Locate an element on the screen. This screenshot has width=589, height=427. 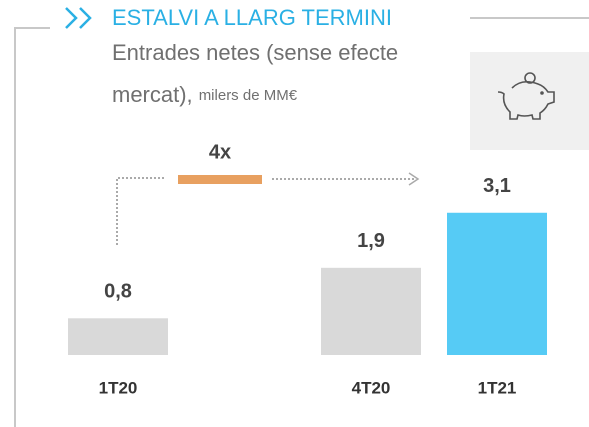
frame-left is located at coordinates (32, 227).